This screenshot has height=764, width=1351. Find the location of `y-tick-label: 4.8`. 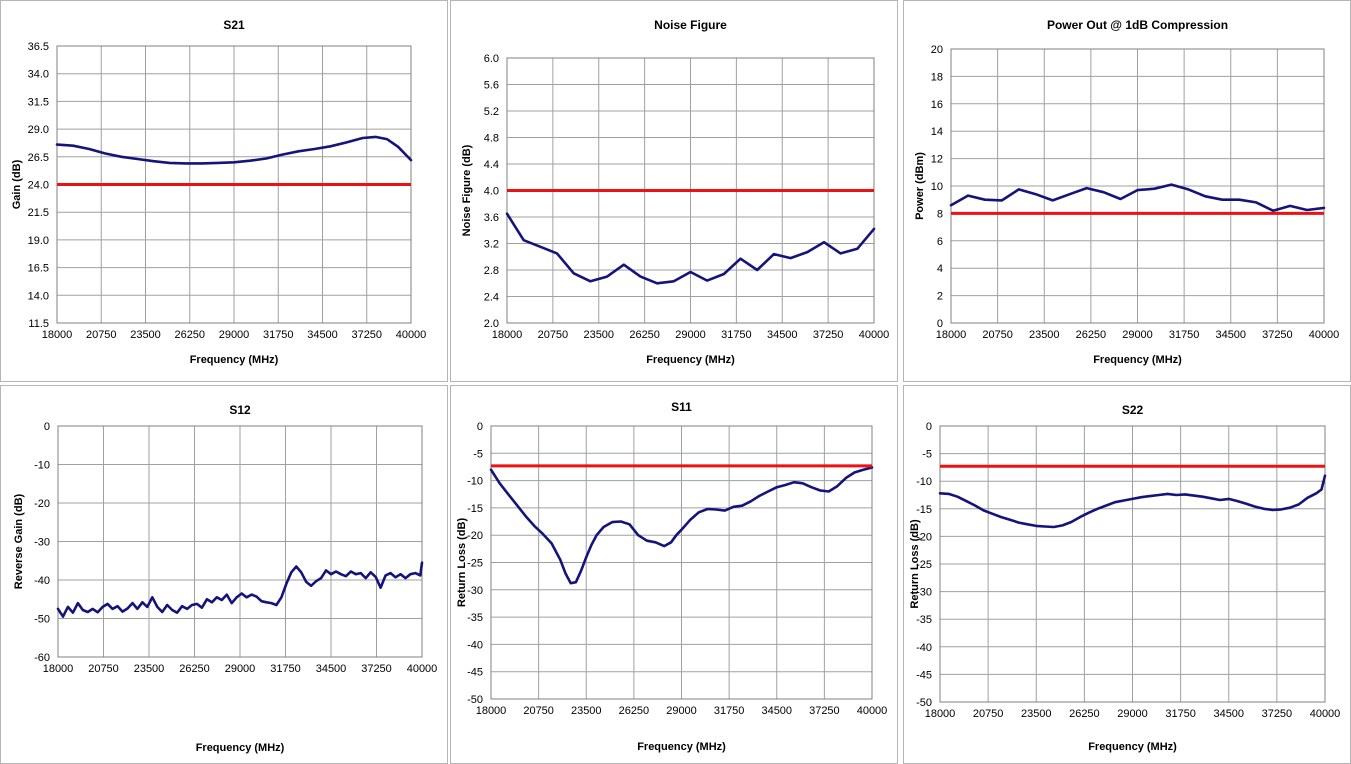

y-tick-label: 4.8 is located at coordinates (491, 139).